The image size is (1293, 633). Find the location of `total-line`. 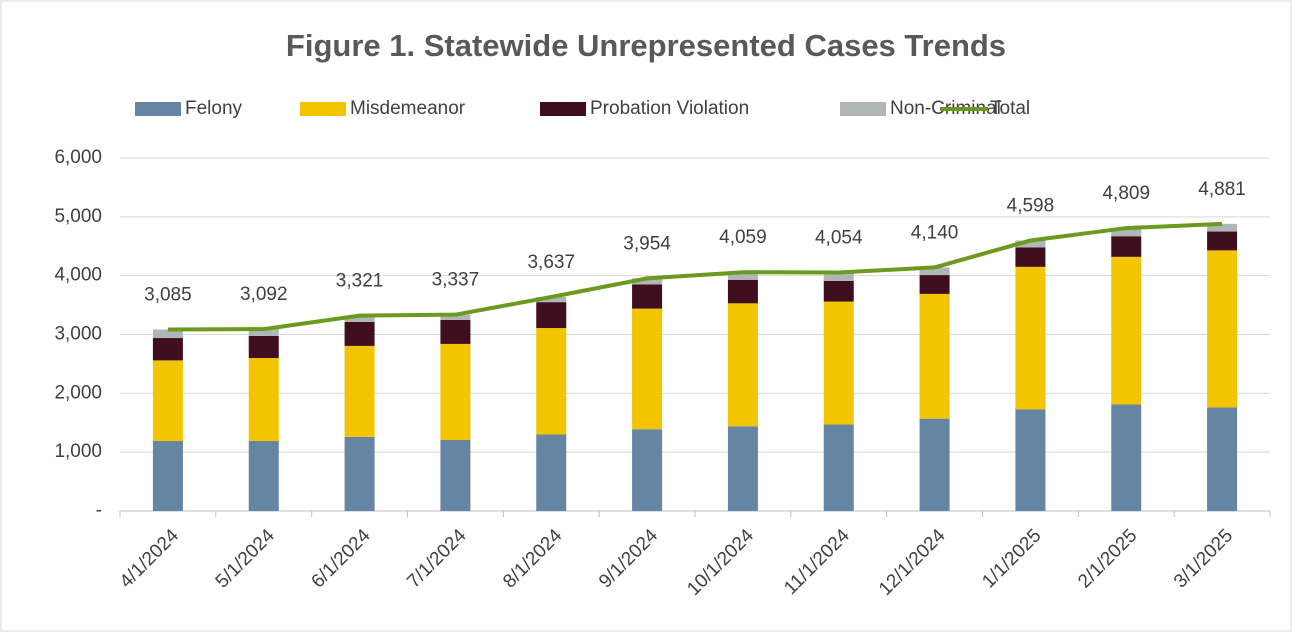

total-line is located at coordinates (695, 276).